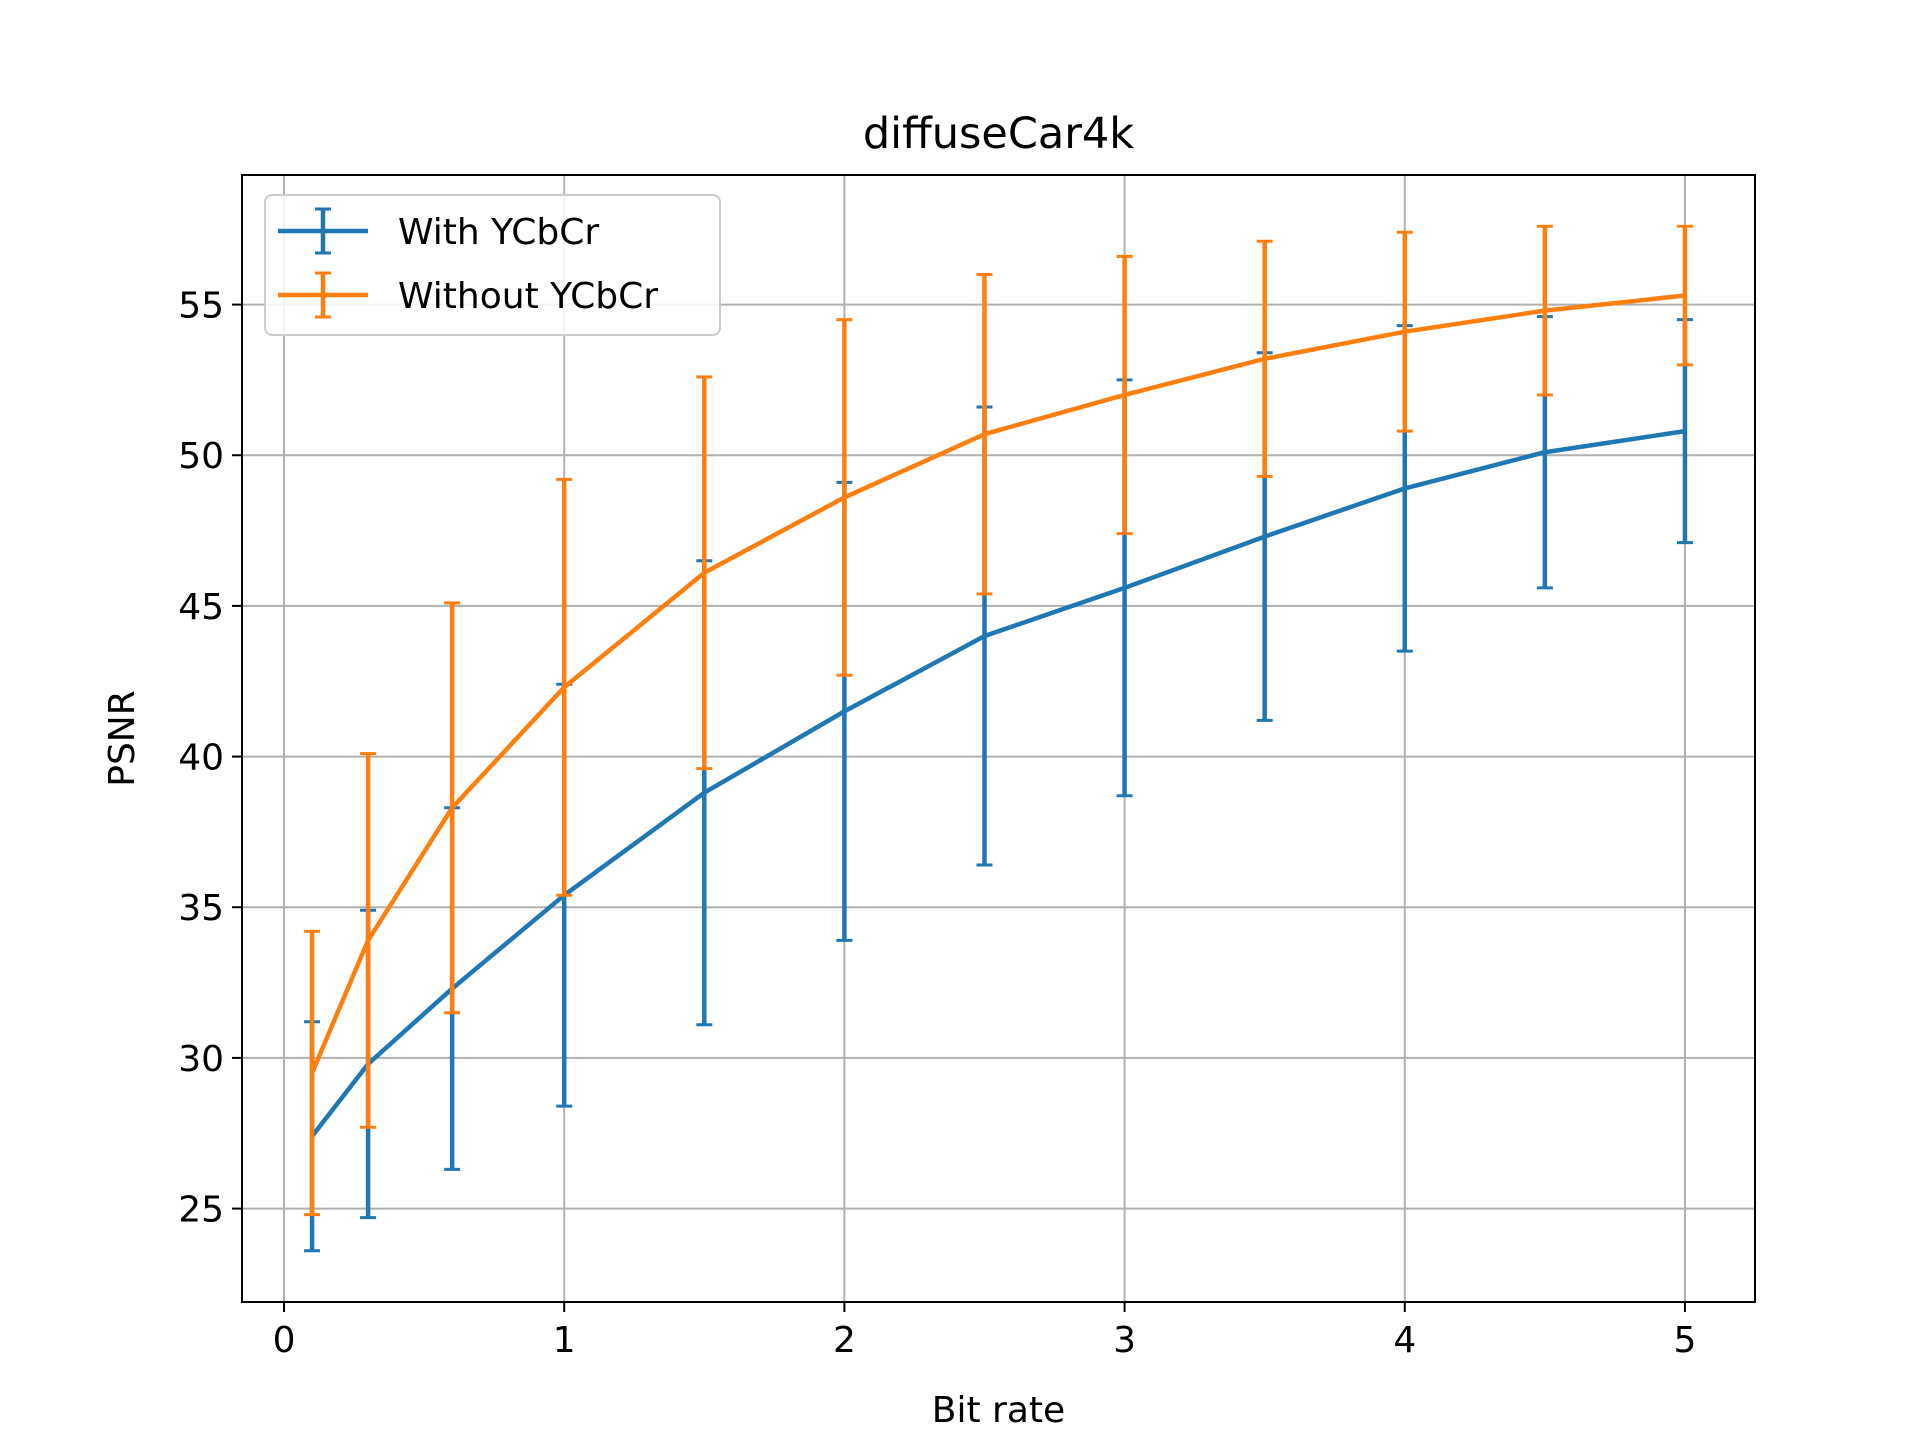  What do you see at coordinates (998, 1410) in the screenshot?
I see `x-axis-label: Bit rate` at bounding box center [998, 1410].